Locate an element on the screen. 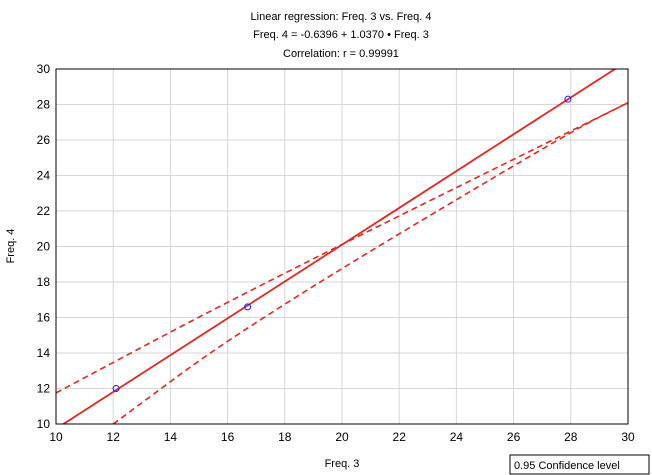 The image size is (652, 475). x-tick-label: 10 is located at coordinates (56, 437).